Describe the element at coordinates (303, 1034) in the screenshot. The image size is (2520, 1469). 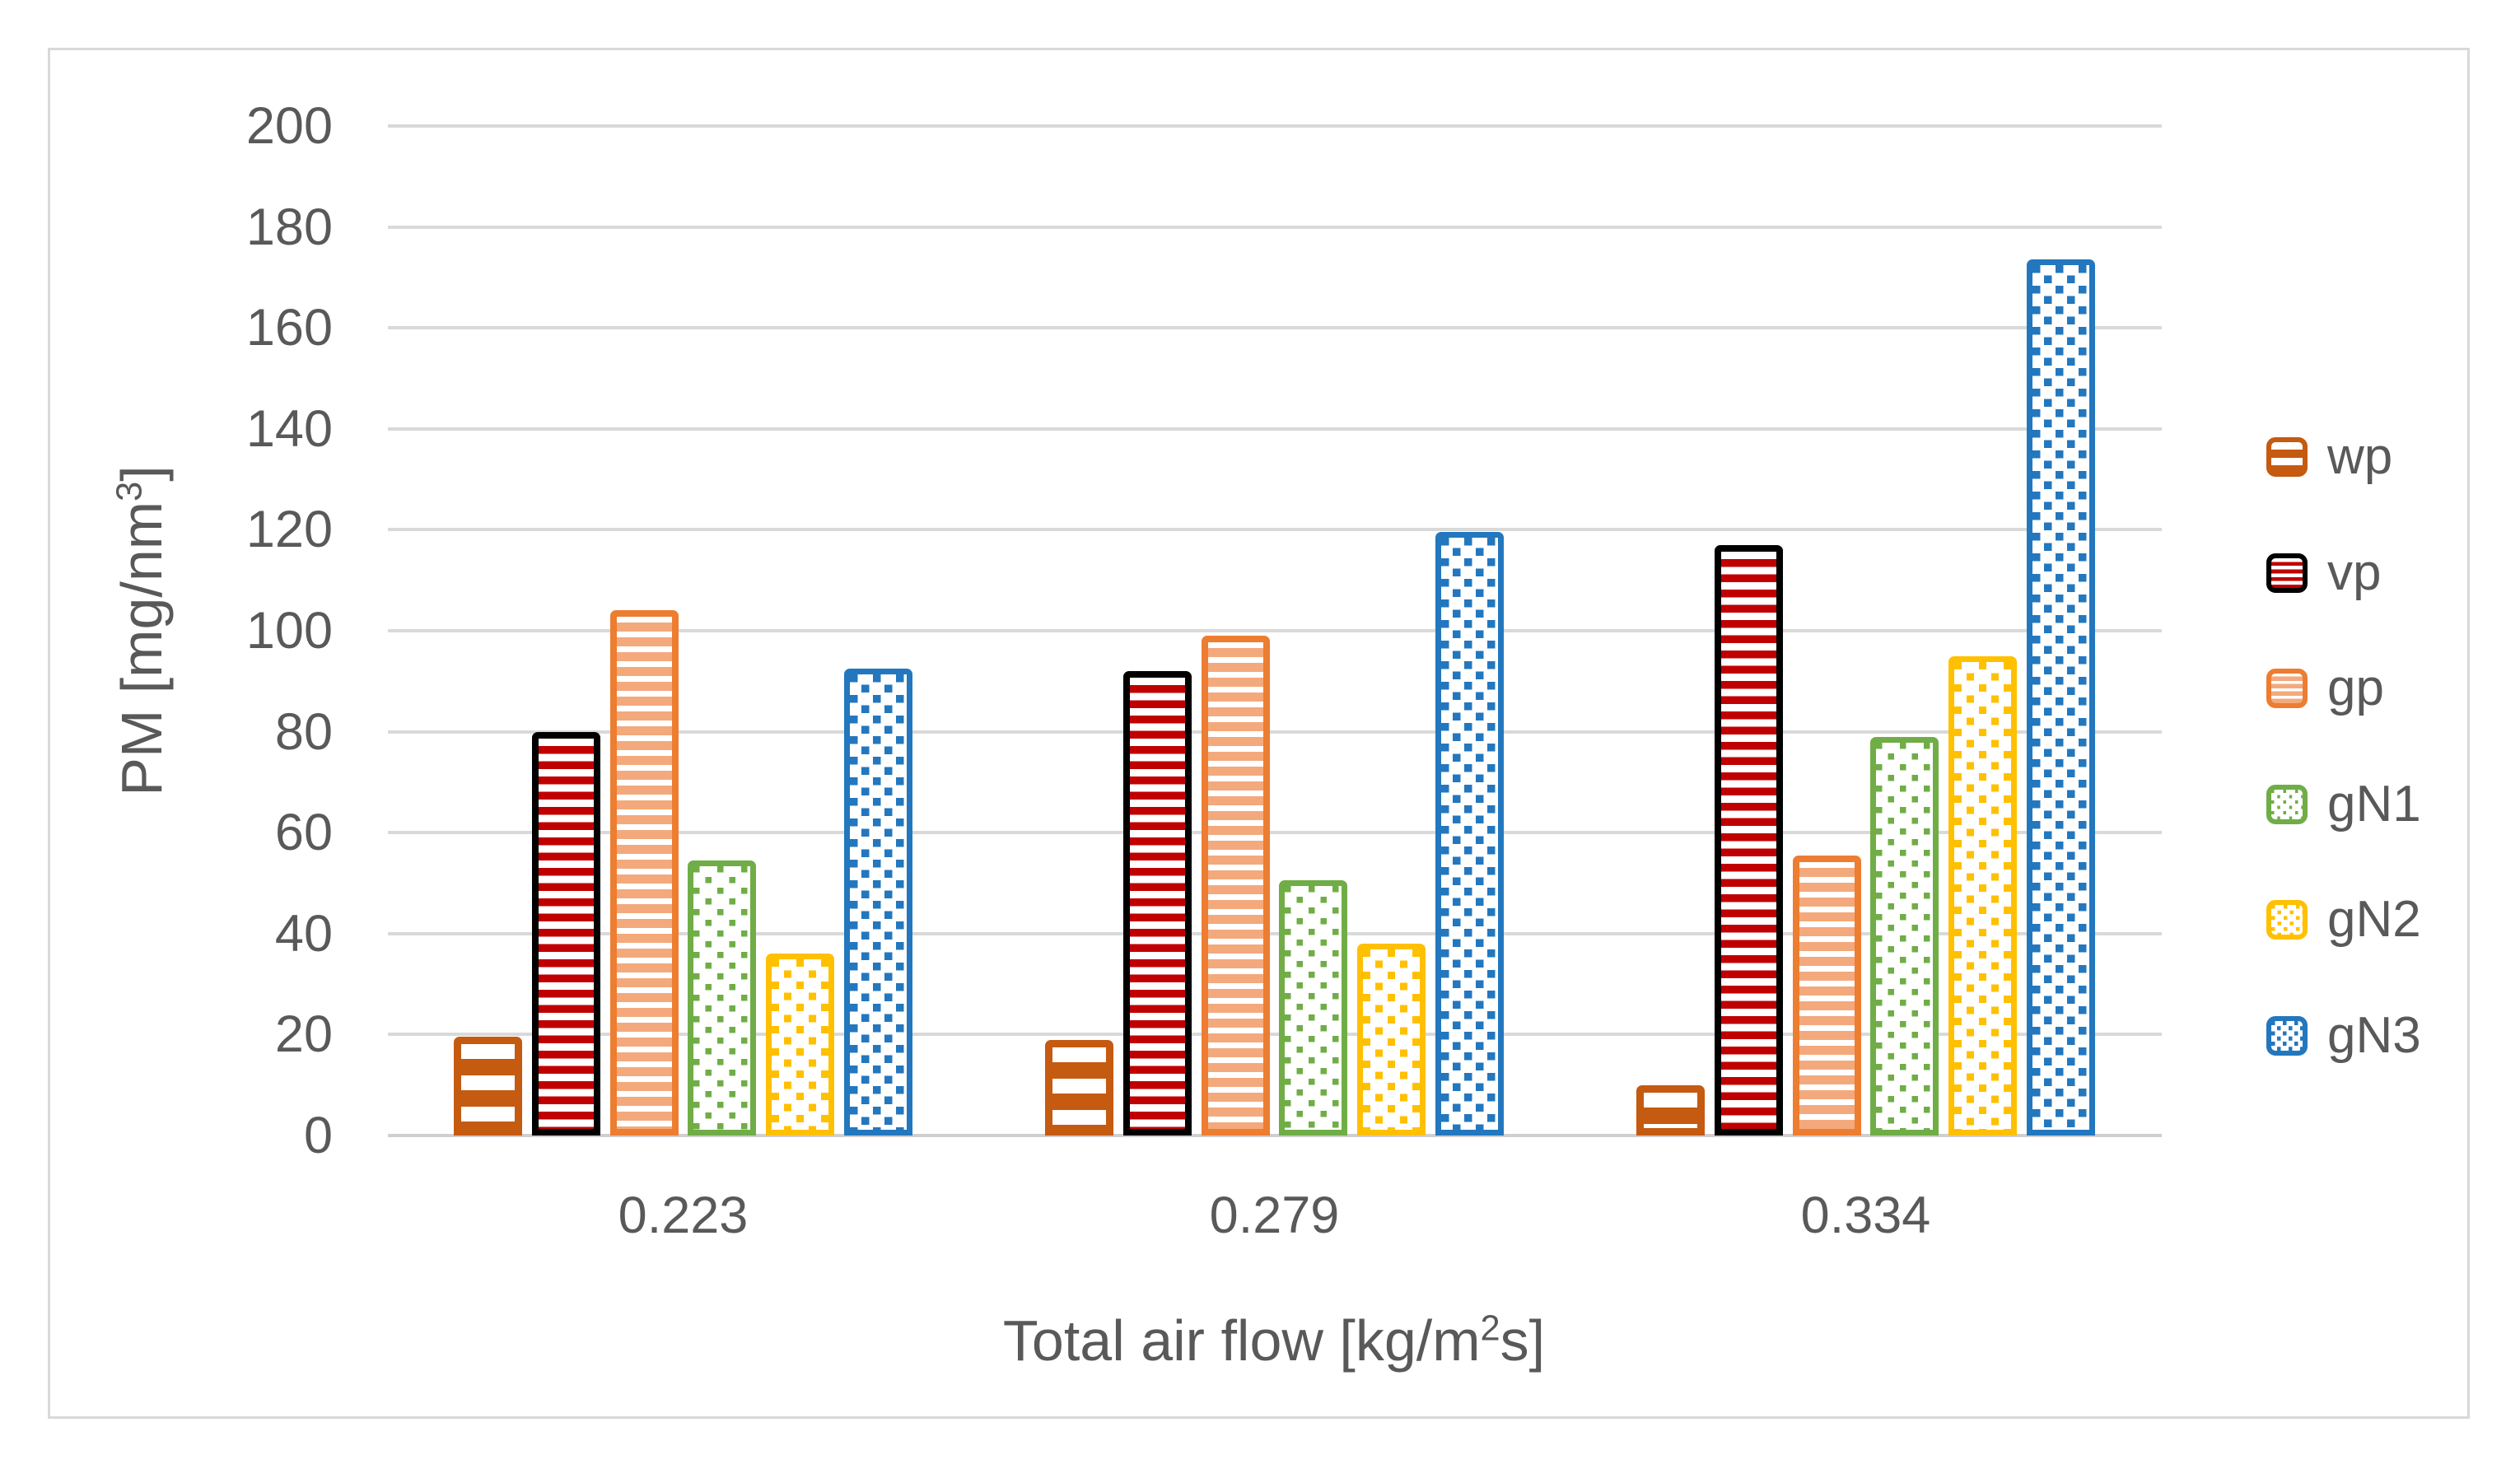
I see `y-tick-label: 20` at that location.